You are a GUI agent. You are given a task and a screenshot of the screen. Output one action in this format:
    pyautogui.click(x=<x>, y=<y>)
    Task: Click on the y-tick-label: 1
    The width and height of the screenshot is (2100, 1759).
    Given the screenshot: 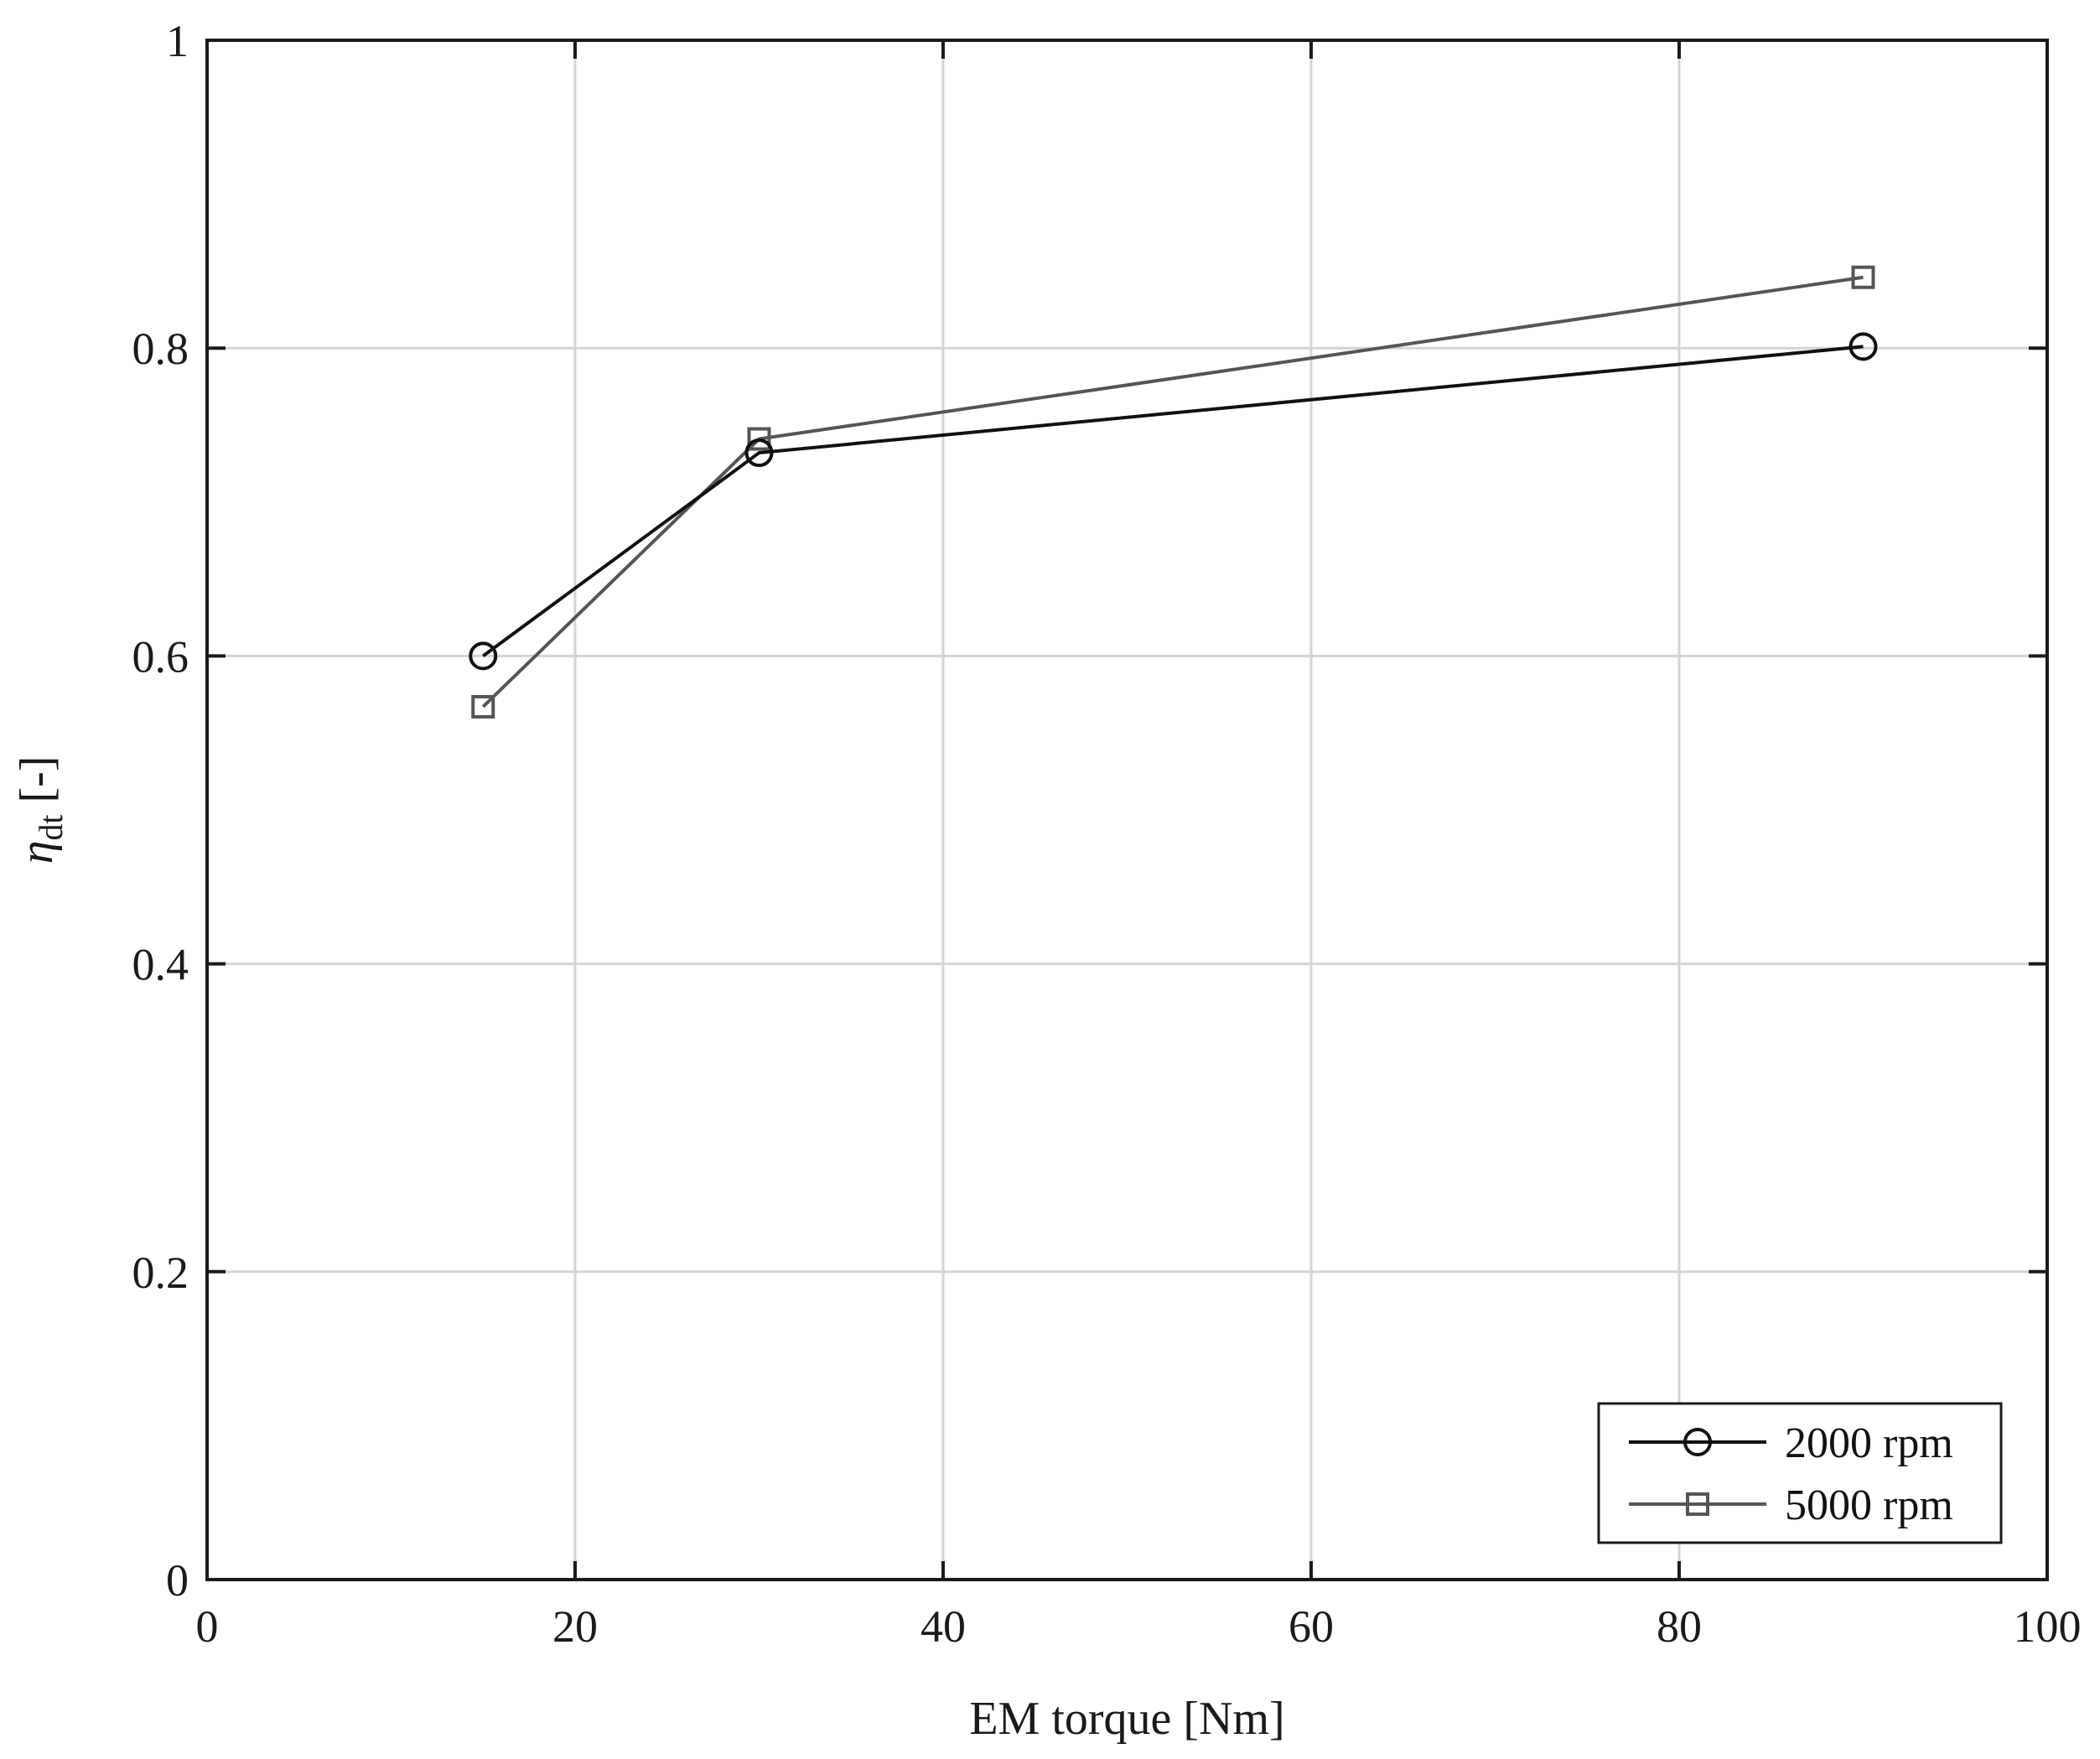 What is the action you would take?
    pyautogui.click(x=177, y=41)
    